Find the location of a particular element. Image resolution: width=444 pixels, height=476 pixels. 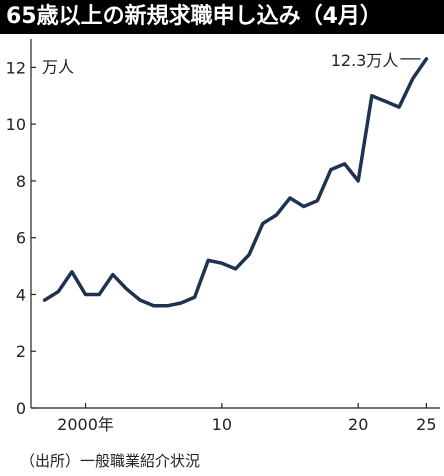

y-tick-label: 2 is located at coordinates (21, 351).